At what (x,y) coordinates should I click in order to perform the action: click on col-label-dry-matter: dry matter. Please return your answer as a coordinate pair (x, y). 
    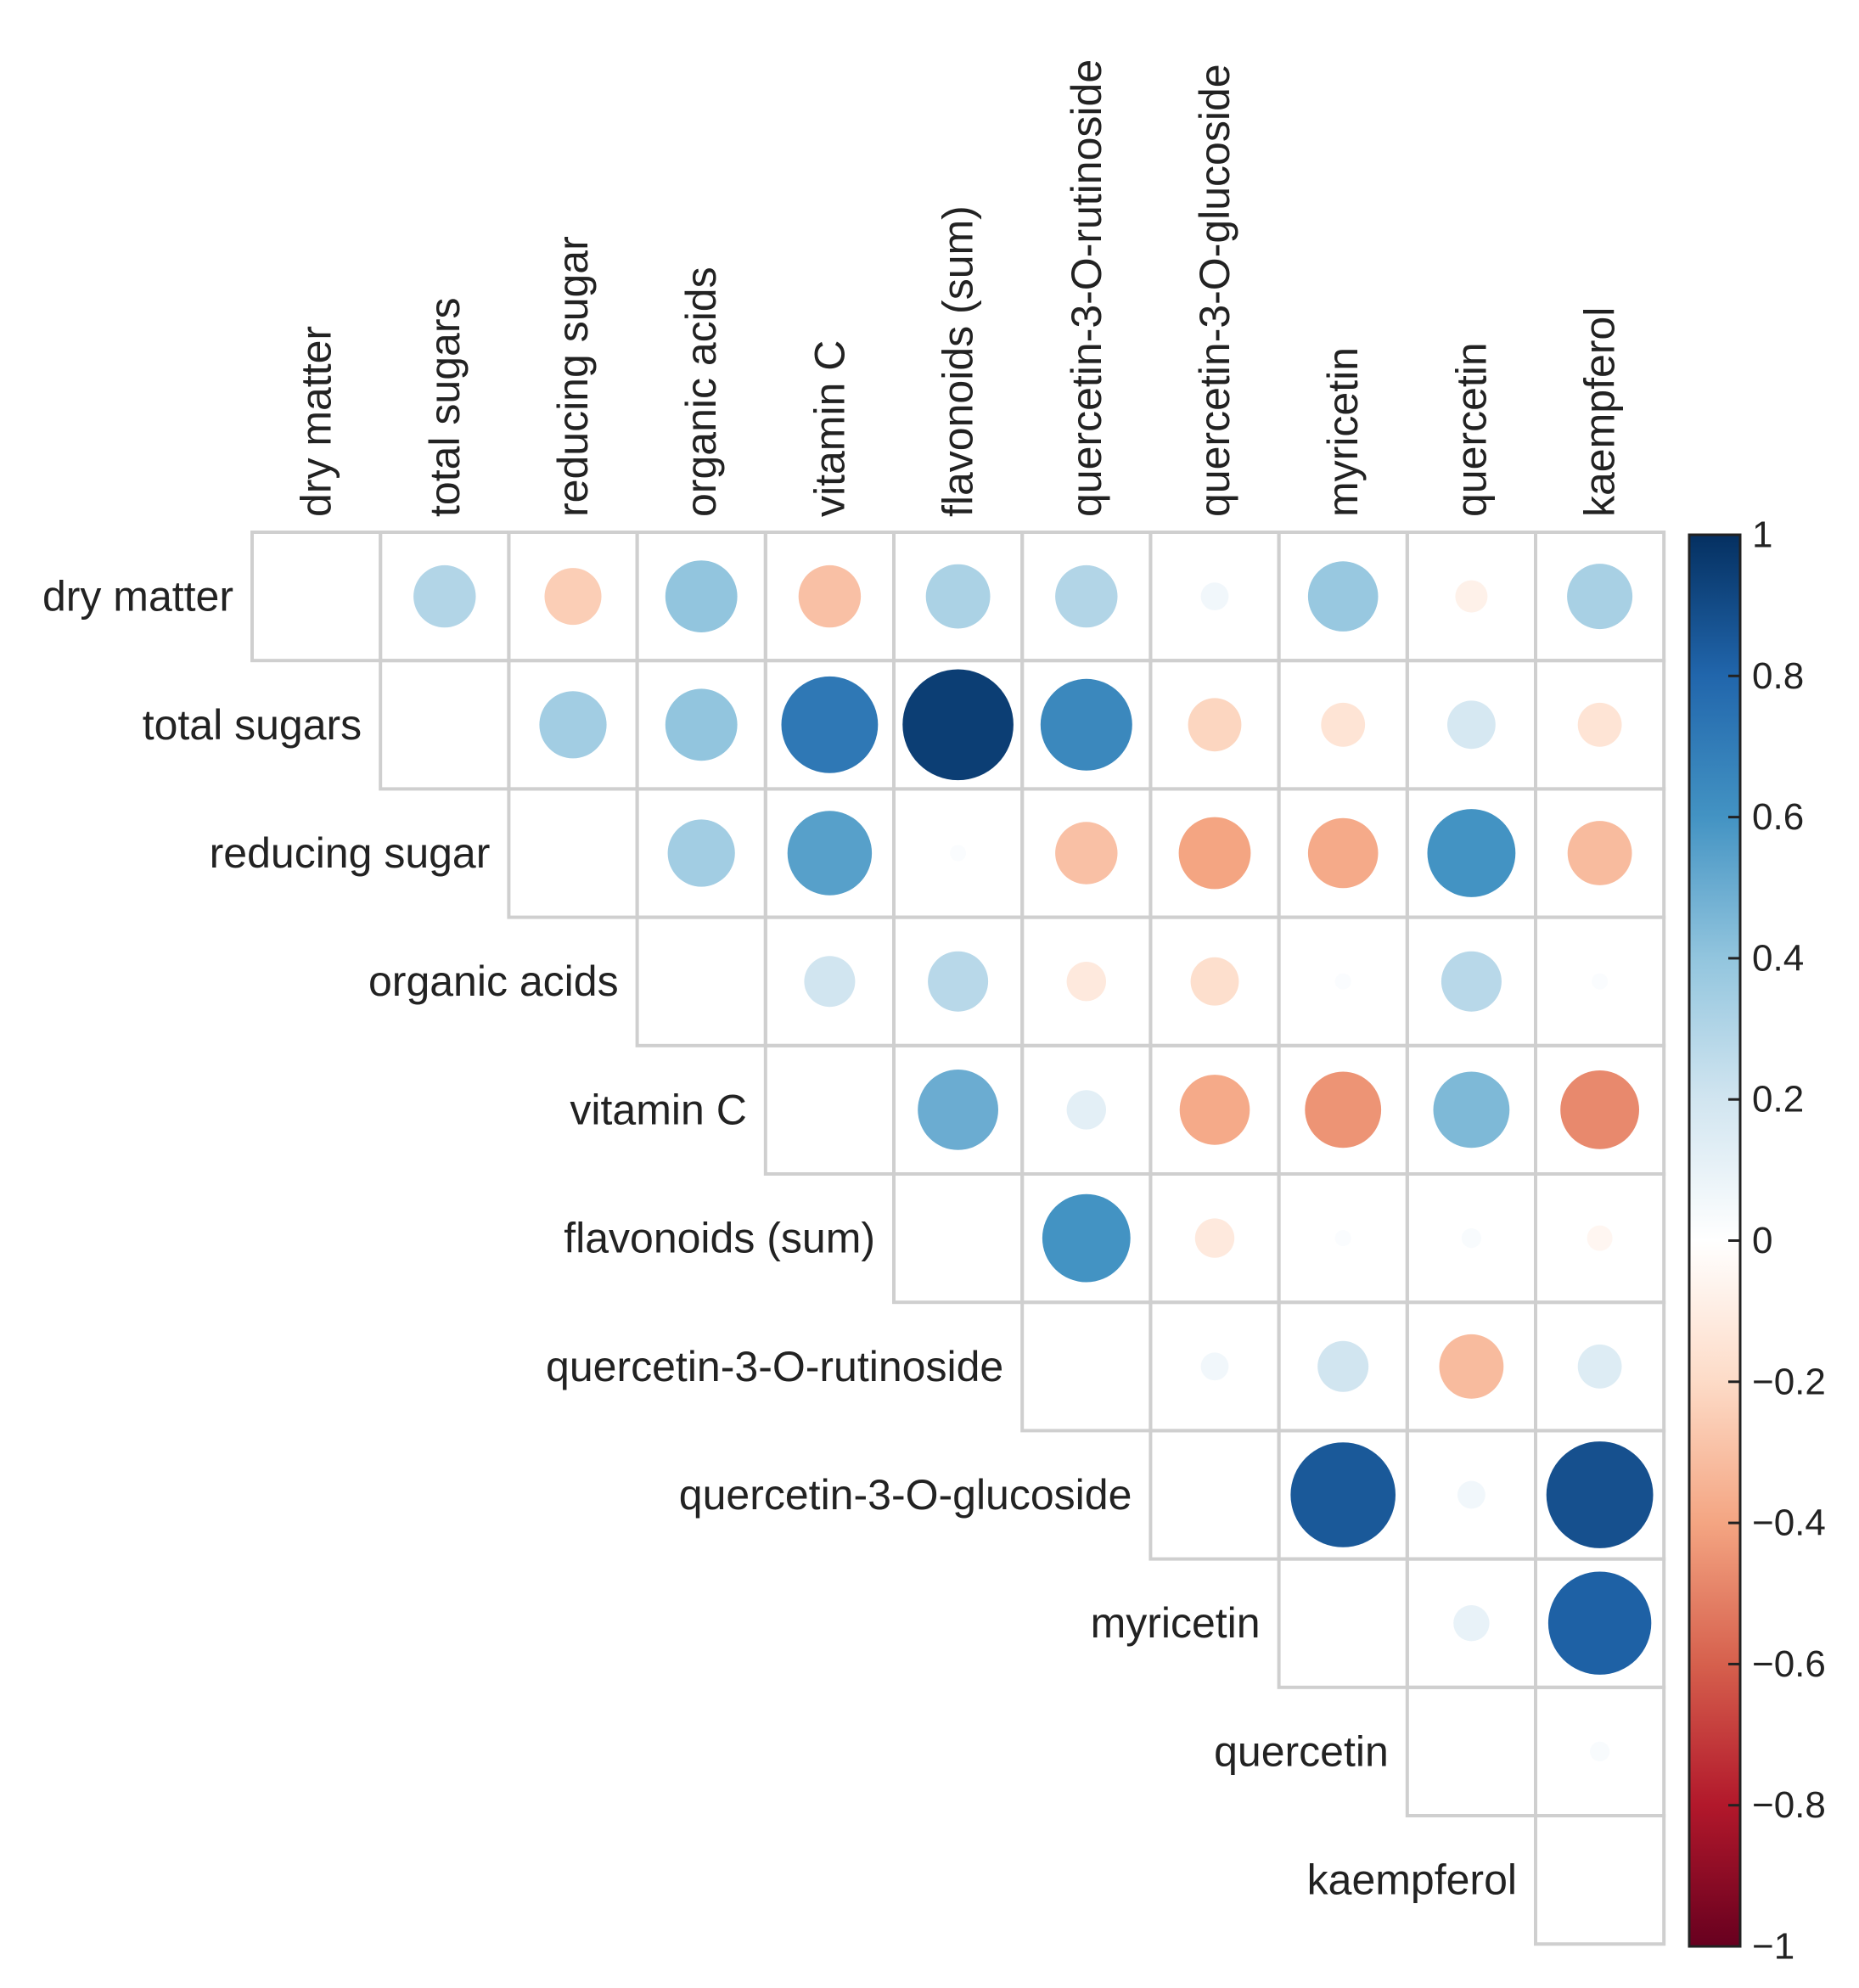
    Looking at the image, I should click on (316, 421).